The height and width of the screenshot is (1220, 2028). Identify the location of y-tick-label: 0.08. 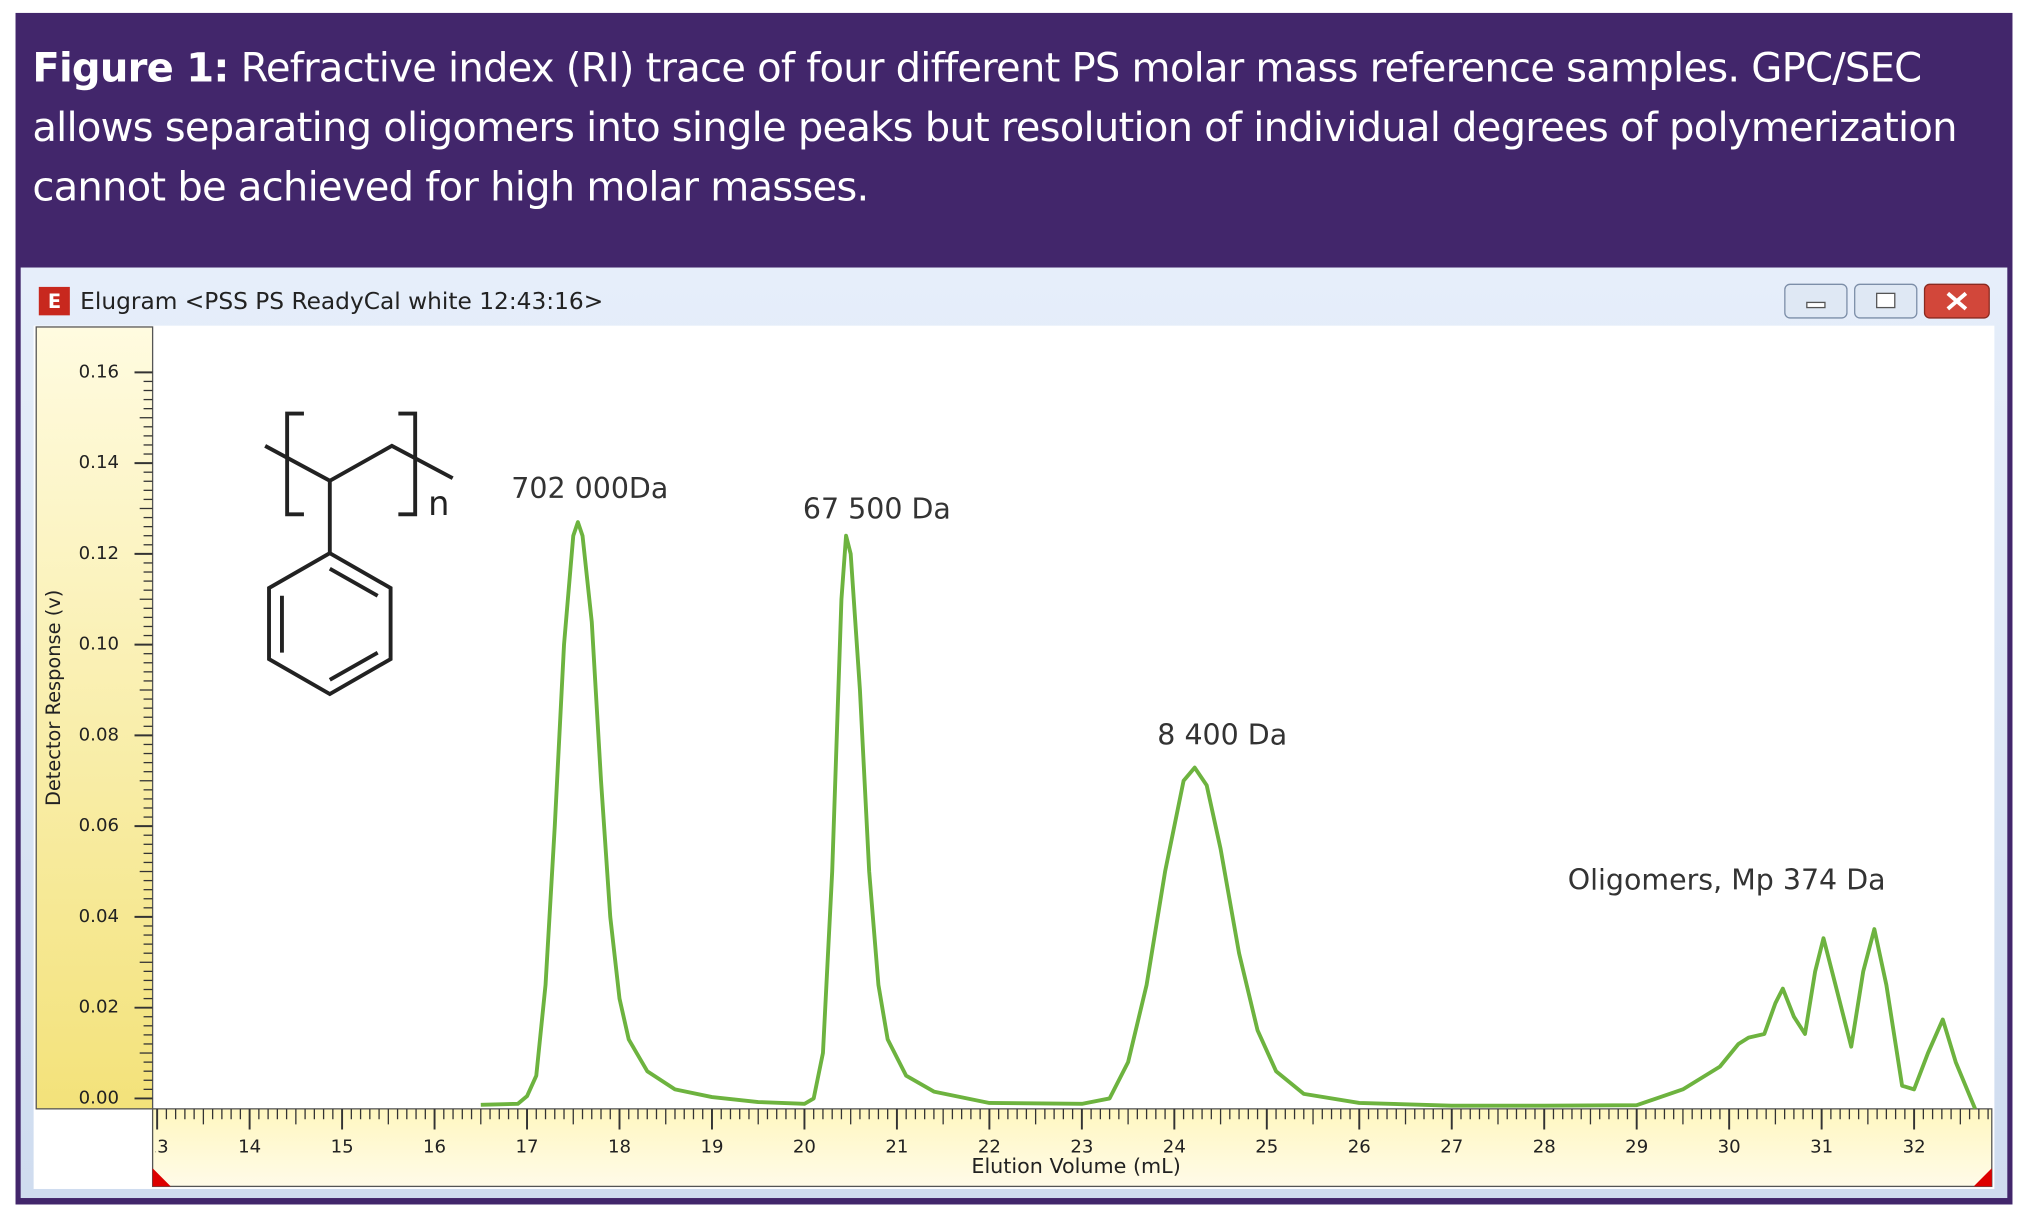
(99, 734).